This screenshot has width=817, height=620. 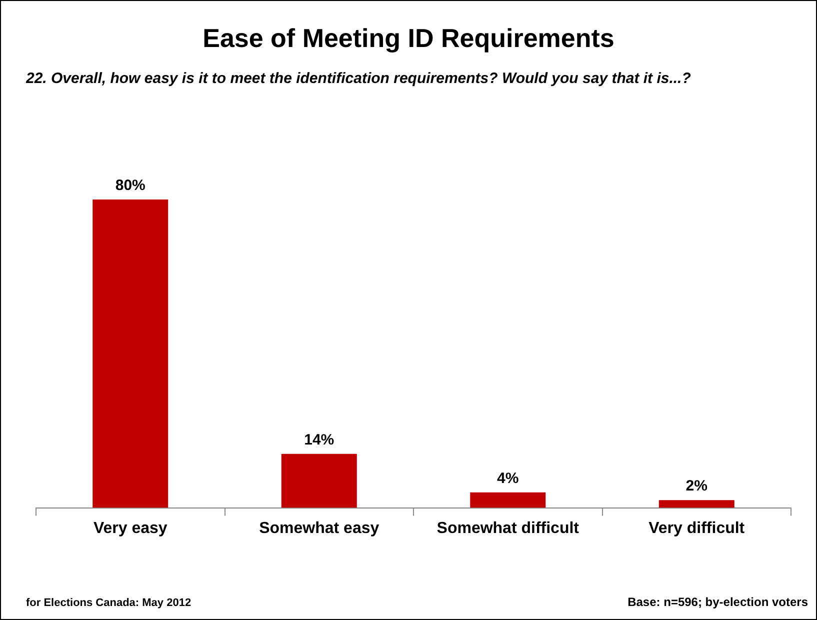 I want to click on text: Base: n=596; by-election voters, so click(x=718, y=602).